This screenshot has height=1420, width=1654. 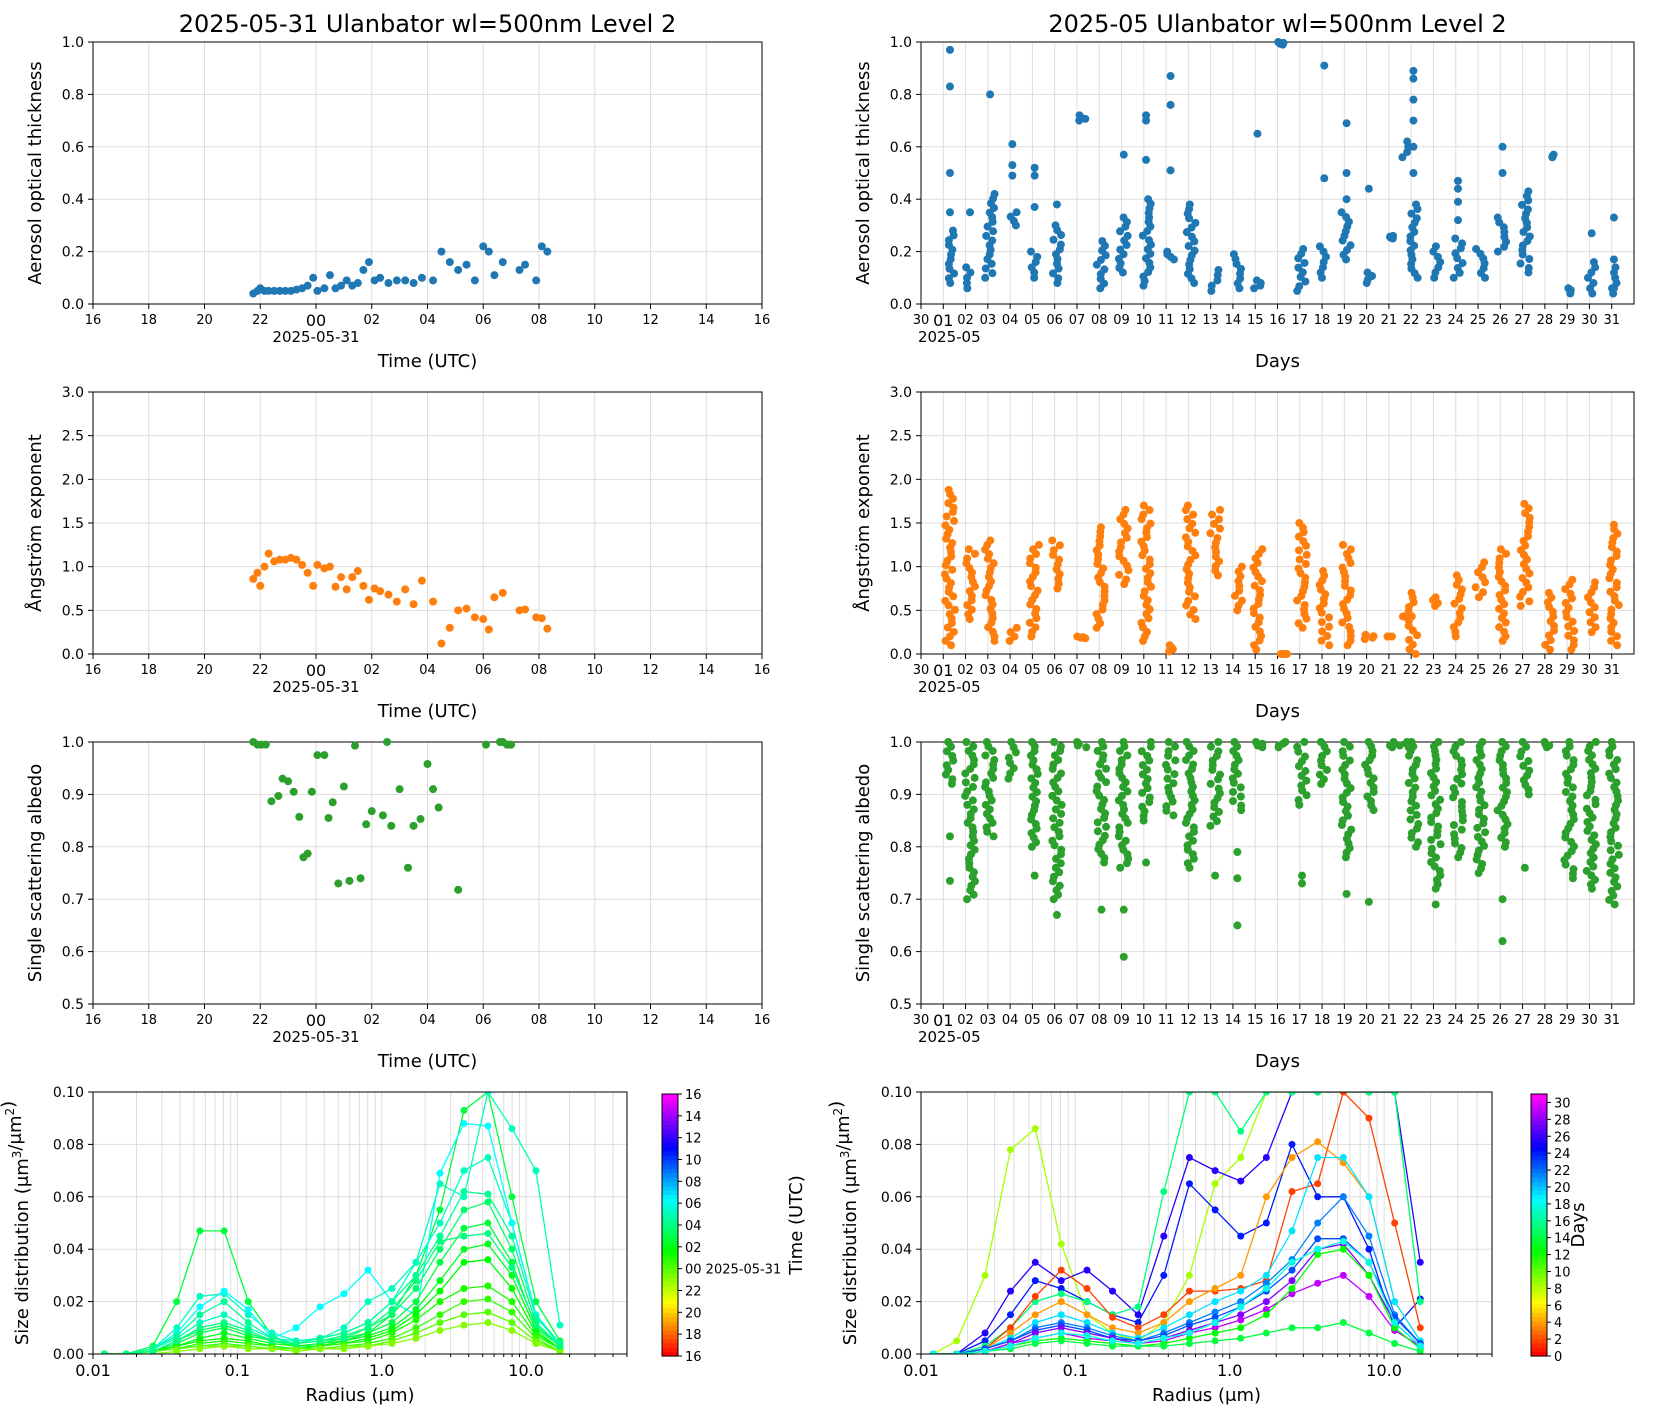 What do you see at coordinates (706, 320) in the screenshot?
I see `x-tick-label: 14` at bounding box center [706, 320].